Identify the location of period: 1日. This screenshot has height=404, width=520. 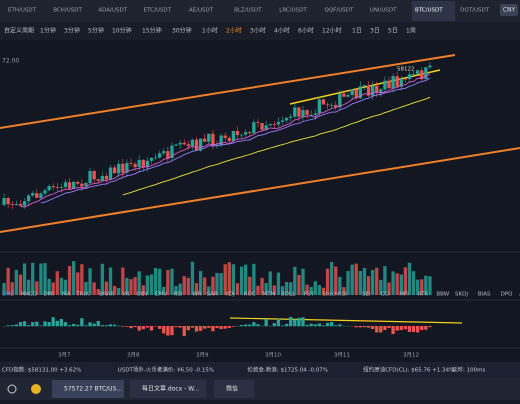
(357, 31).